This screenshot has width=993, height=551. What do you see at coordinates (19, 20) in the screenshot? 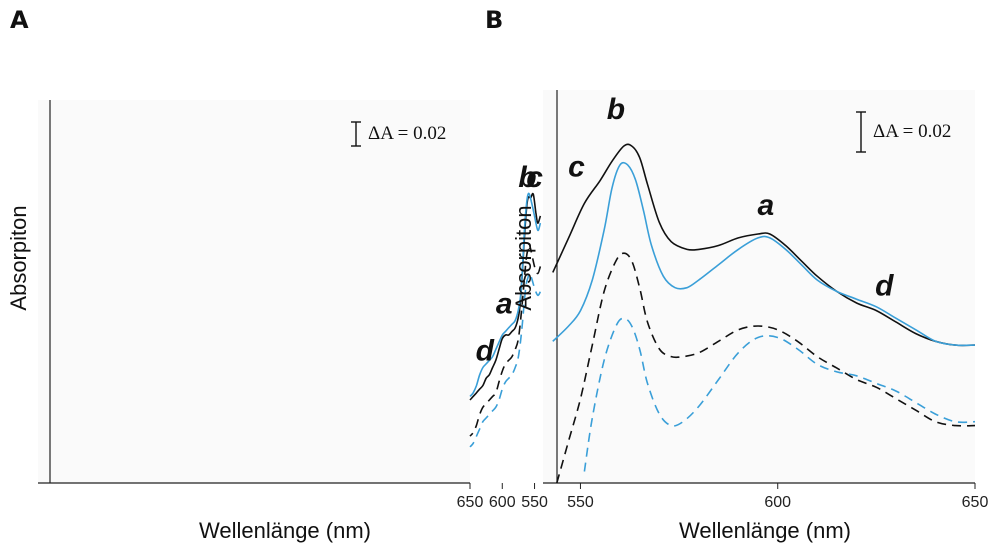
I see `panel-a-letter: A` at bounding box center [19, 20].